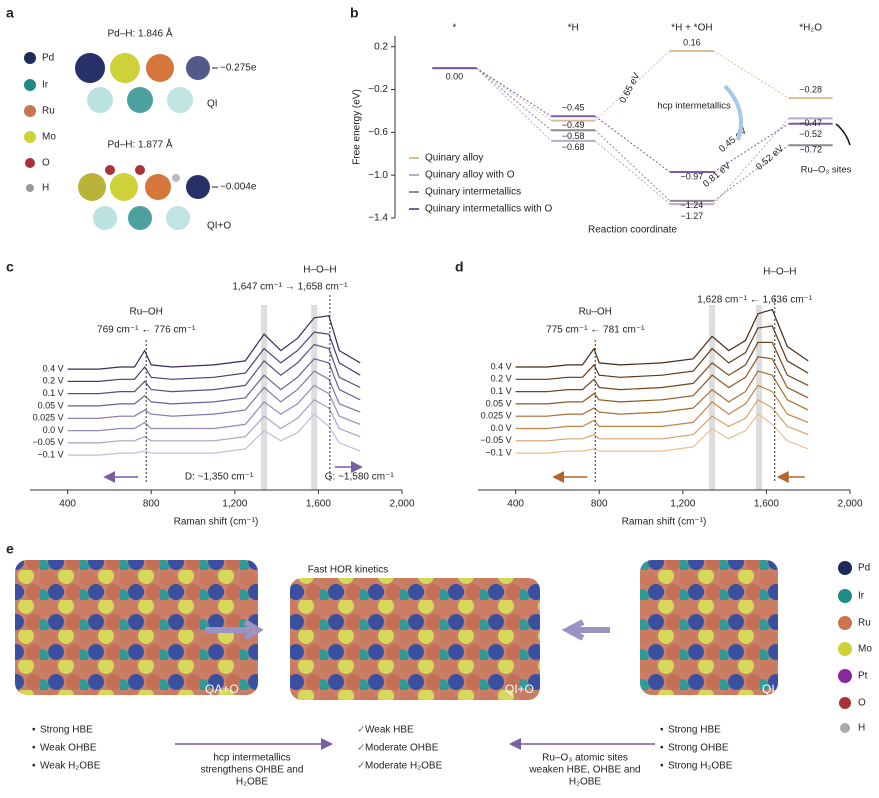 Image resolution: width=879 pixels, height=798 pixels. Describe the element at coordinates (139, 144) in the screenshot. I see `bond-length: Pd–H: 1.877 Å` at that location.